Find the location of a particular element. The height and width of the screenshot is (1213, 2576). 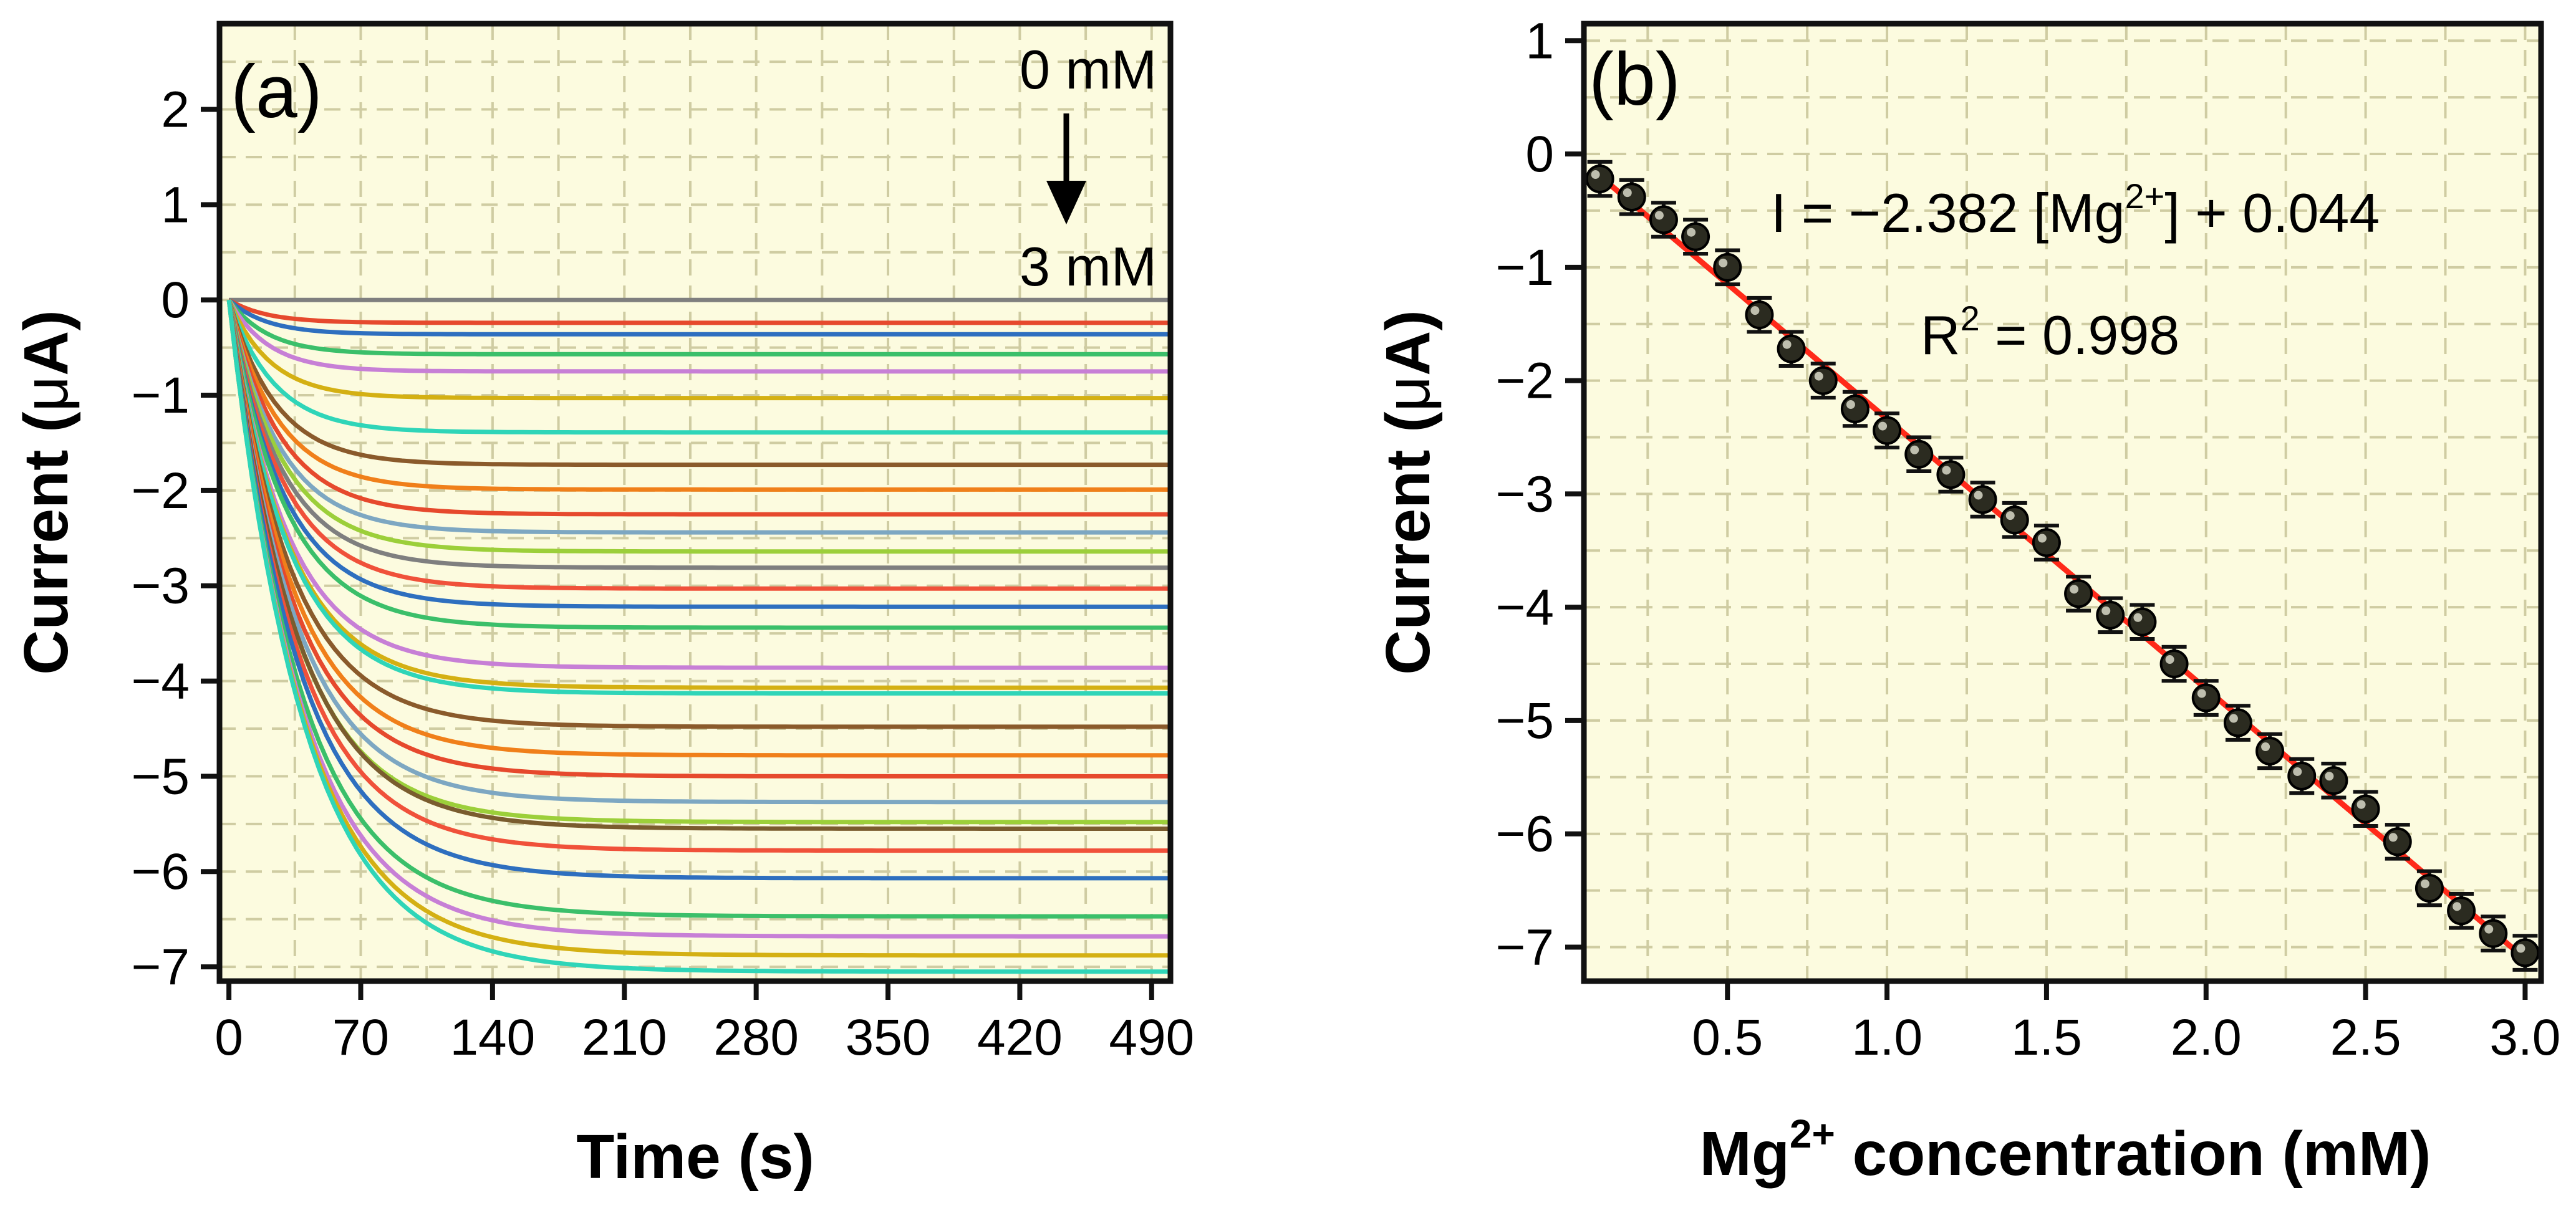

x-tick-label: 3.0 is located at coordinates (2524, 1037).